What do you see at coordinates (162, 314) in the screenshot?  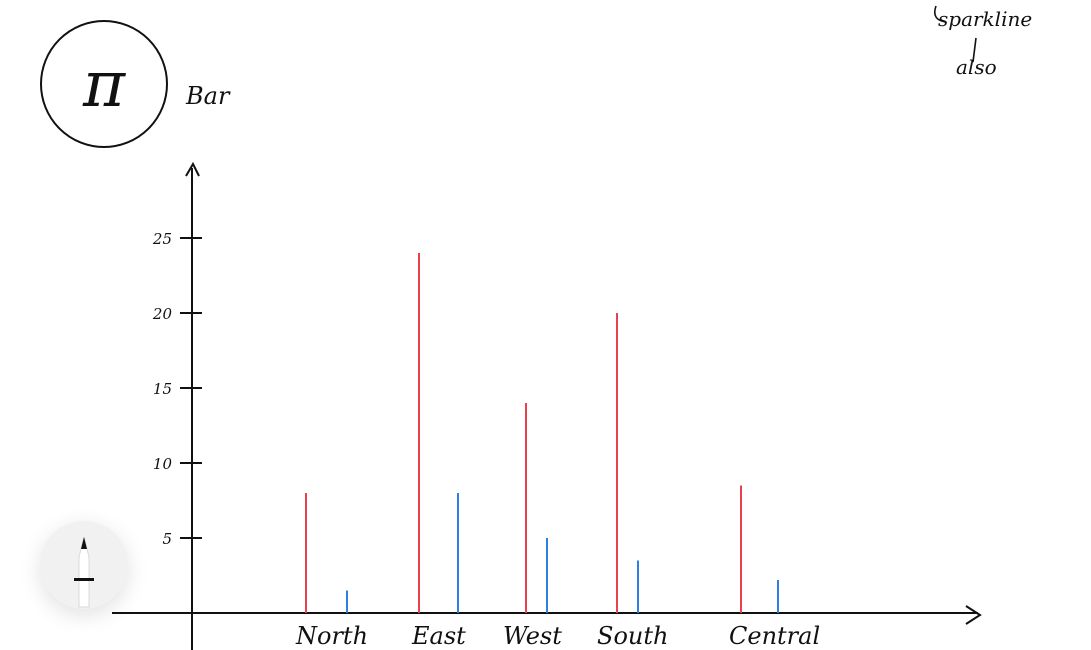 I see `y-tick-label: 20` at bounding box center [162, 314].